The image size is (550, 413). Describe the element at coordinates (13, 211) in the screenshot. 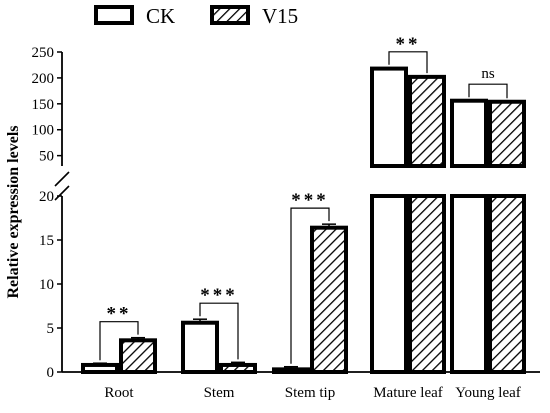

I see `y-axis-label: Relative expression levels` at that location.